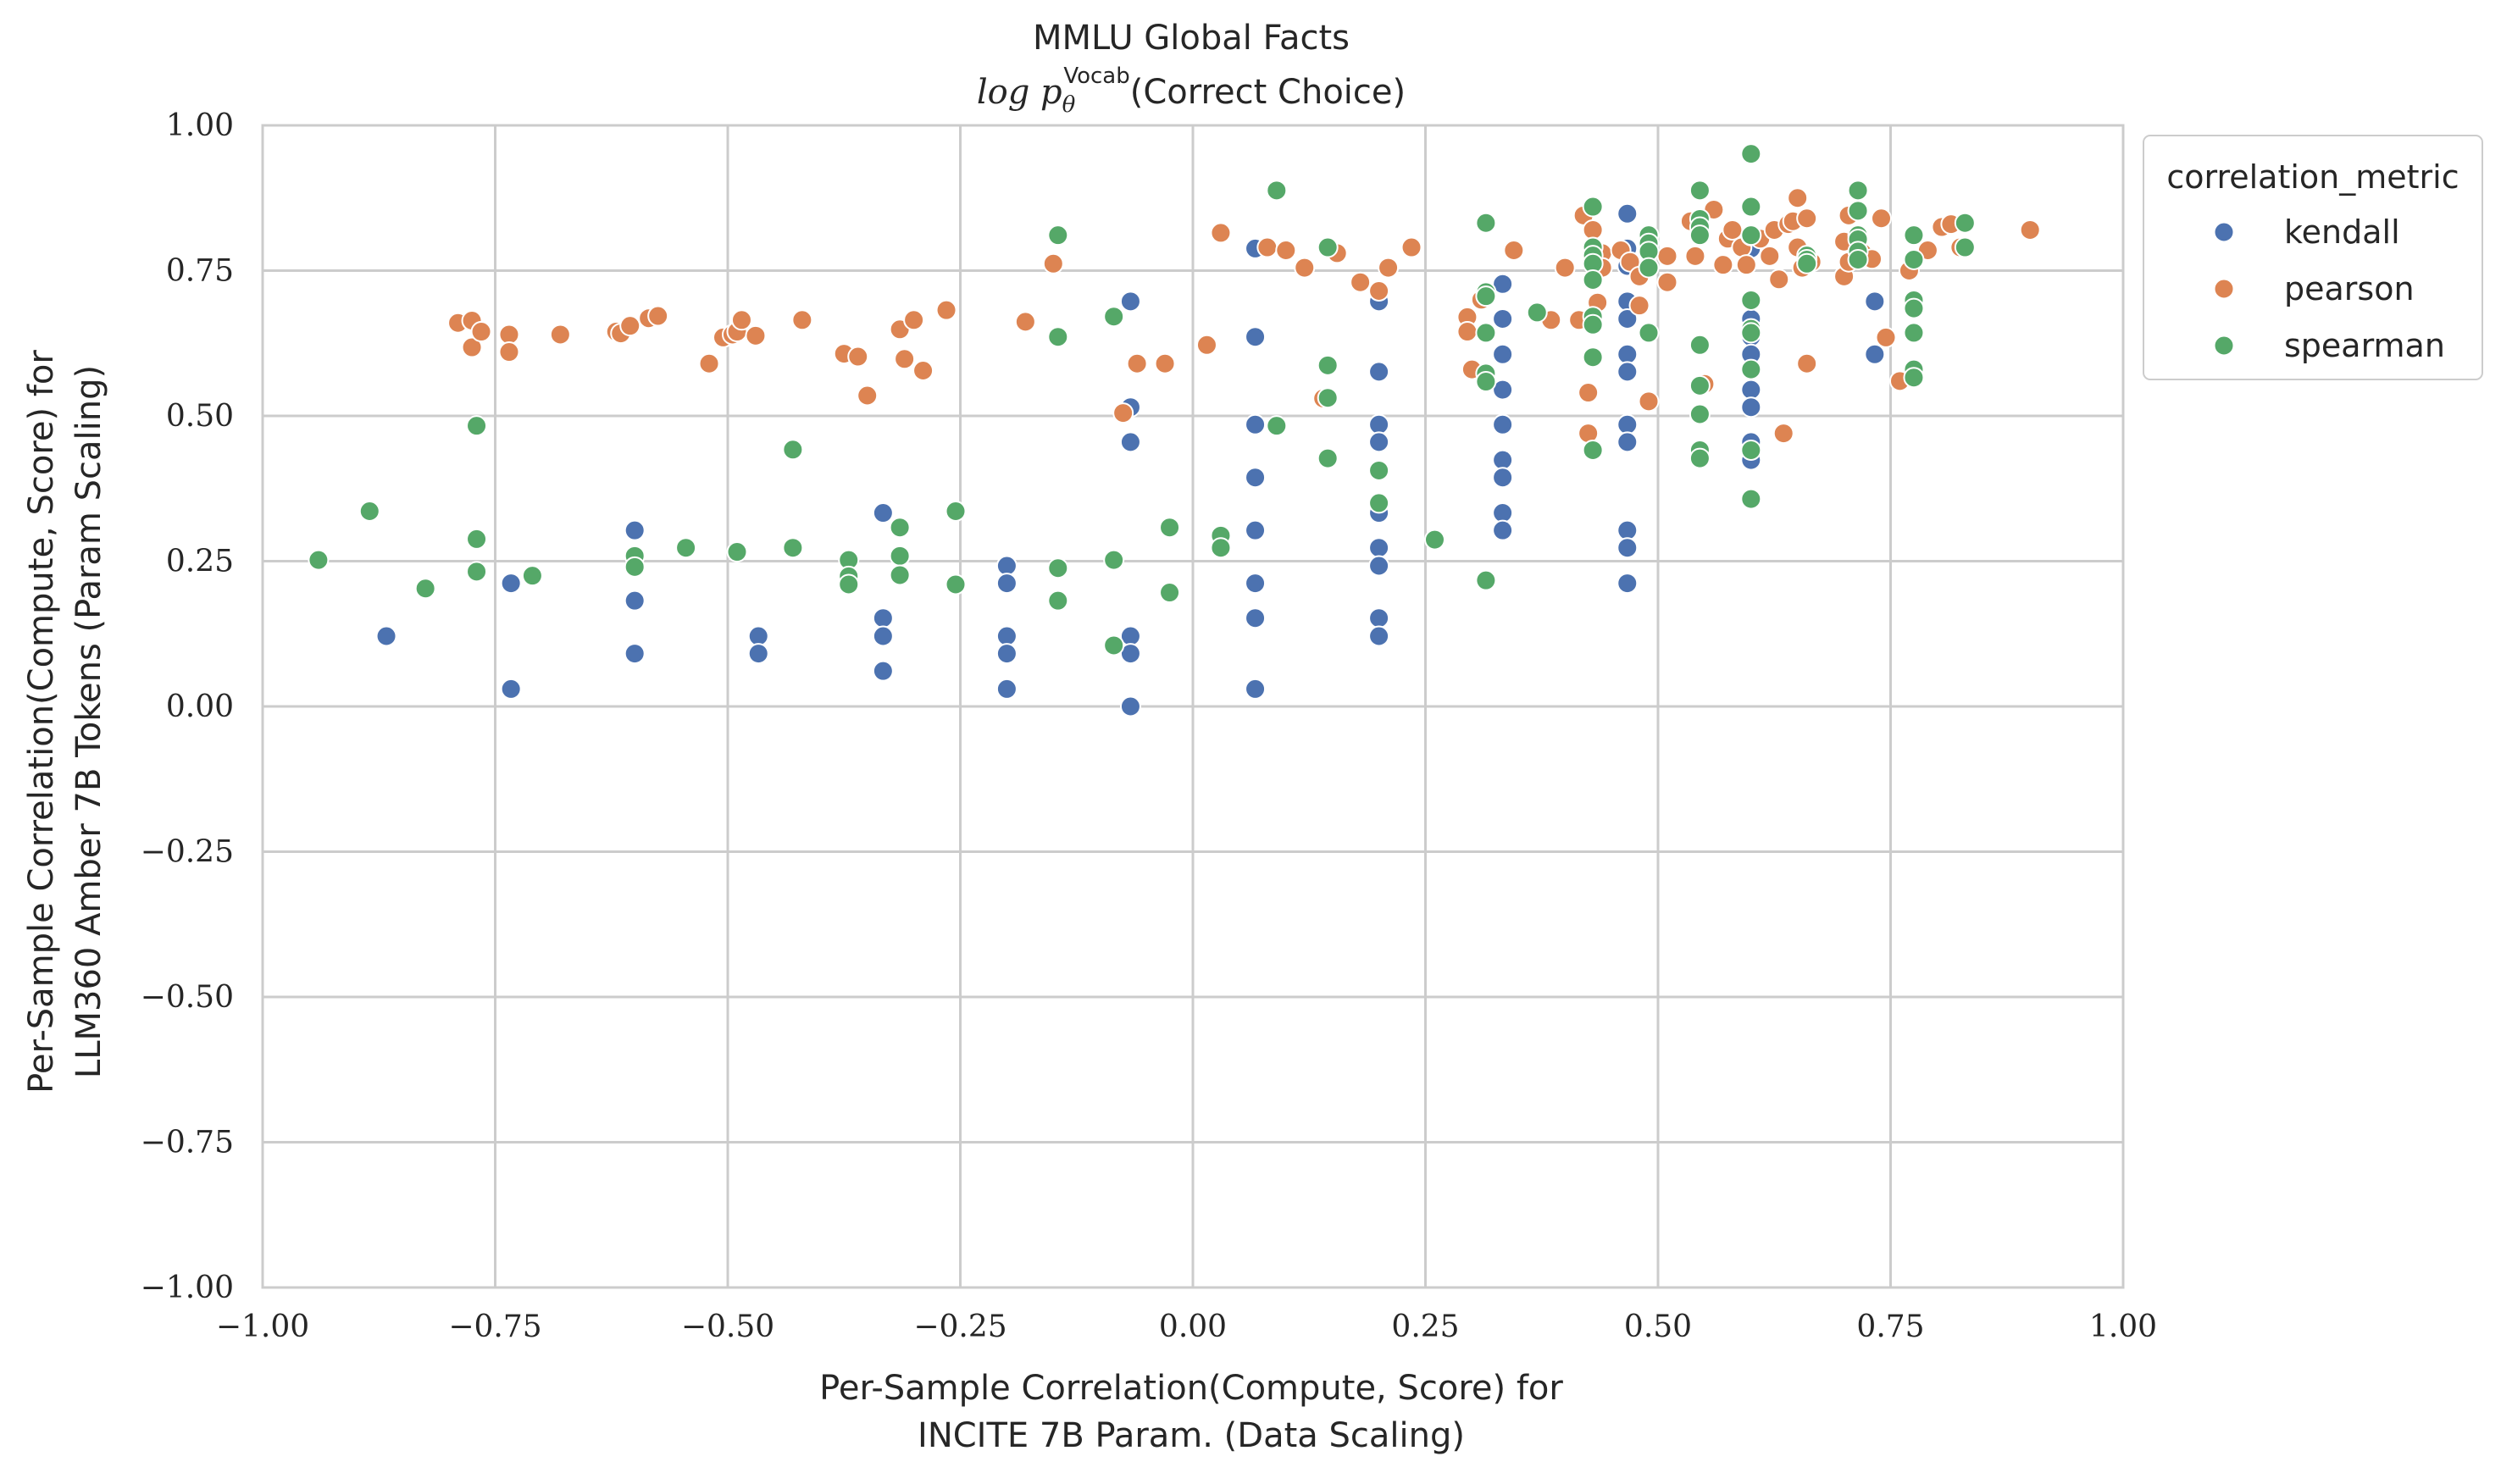  What do you see at coordinates (2224, 346) in the screenshot?
I see `legend-marker` at bounding box center [2224, 346].